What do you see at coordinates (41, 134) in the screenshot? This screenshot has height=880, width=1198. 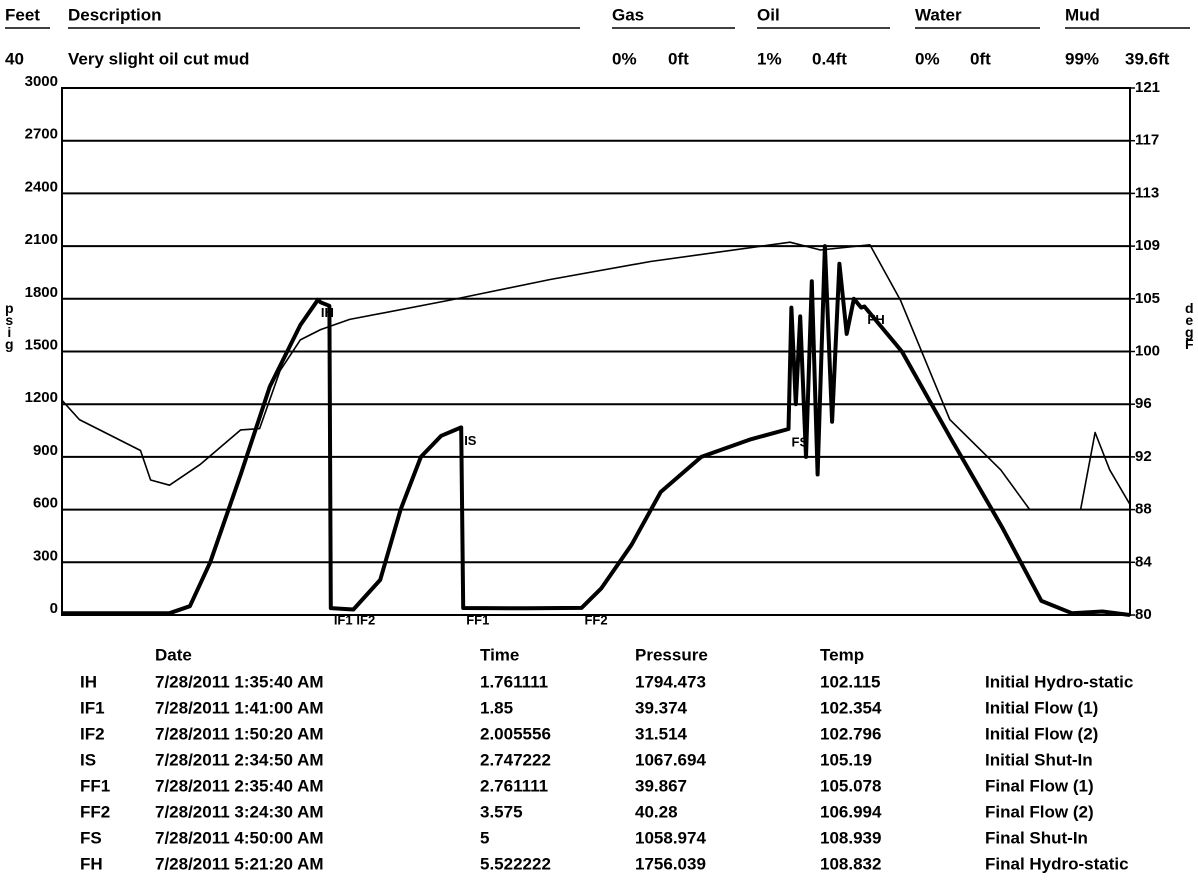 I see `y-tick-label: 2700` at bounding box center [41, 134].